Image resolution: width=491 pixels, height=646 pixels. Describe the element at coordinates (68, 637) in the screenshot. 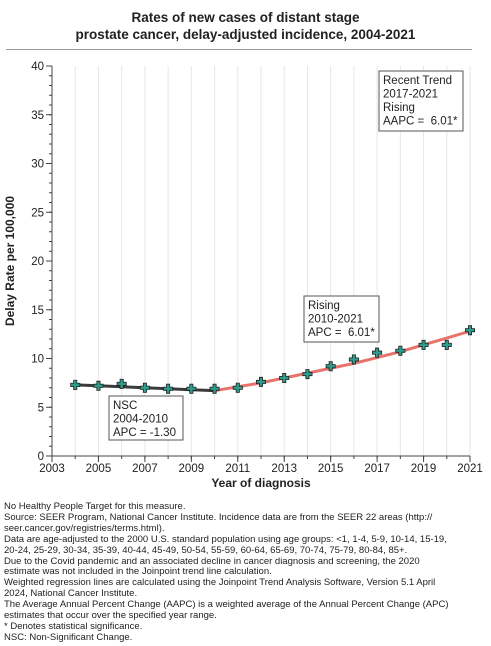

I see `footnote-line: NSC: Non-Significant Change.` at that location.